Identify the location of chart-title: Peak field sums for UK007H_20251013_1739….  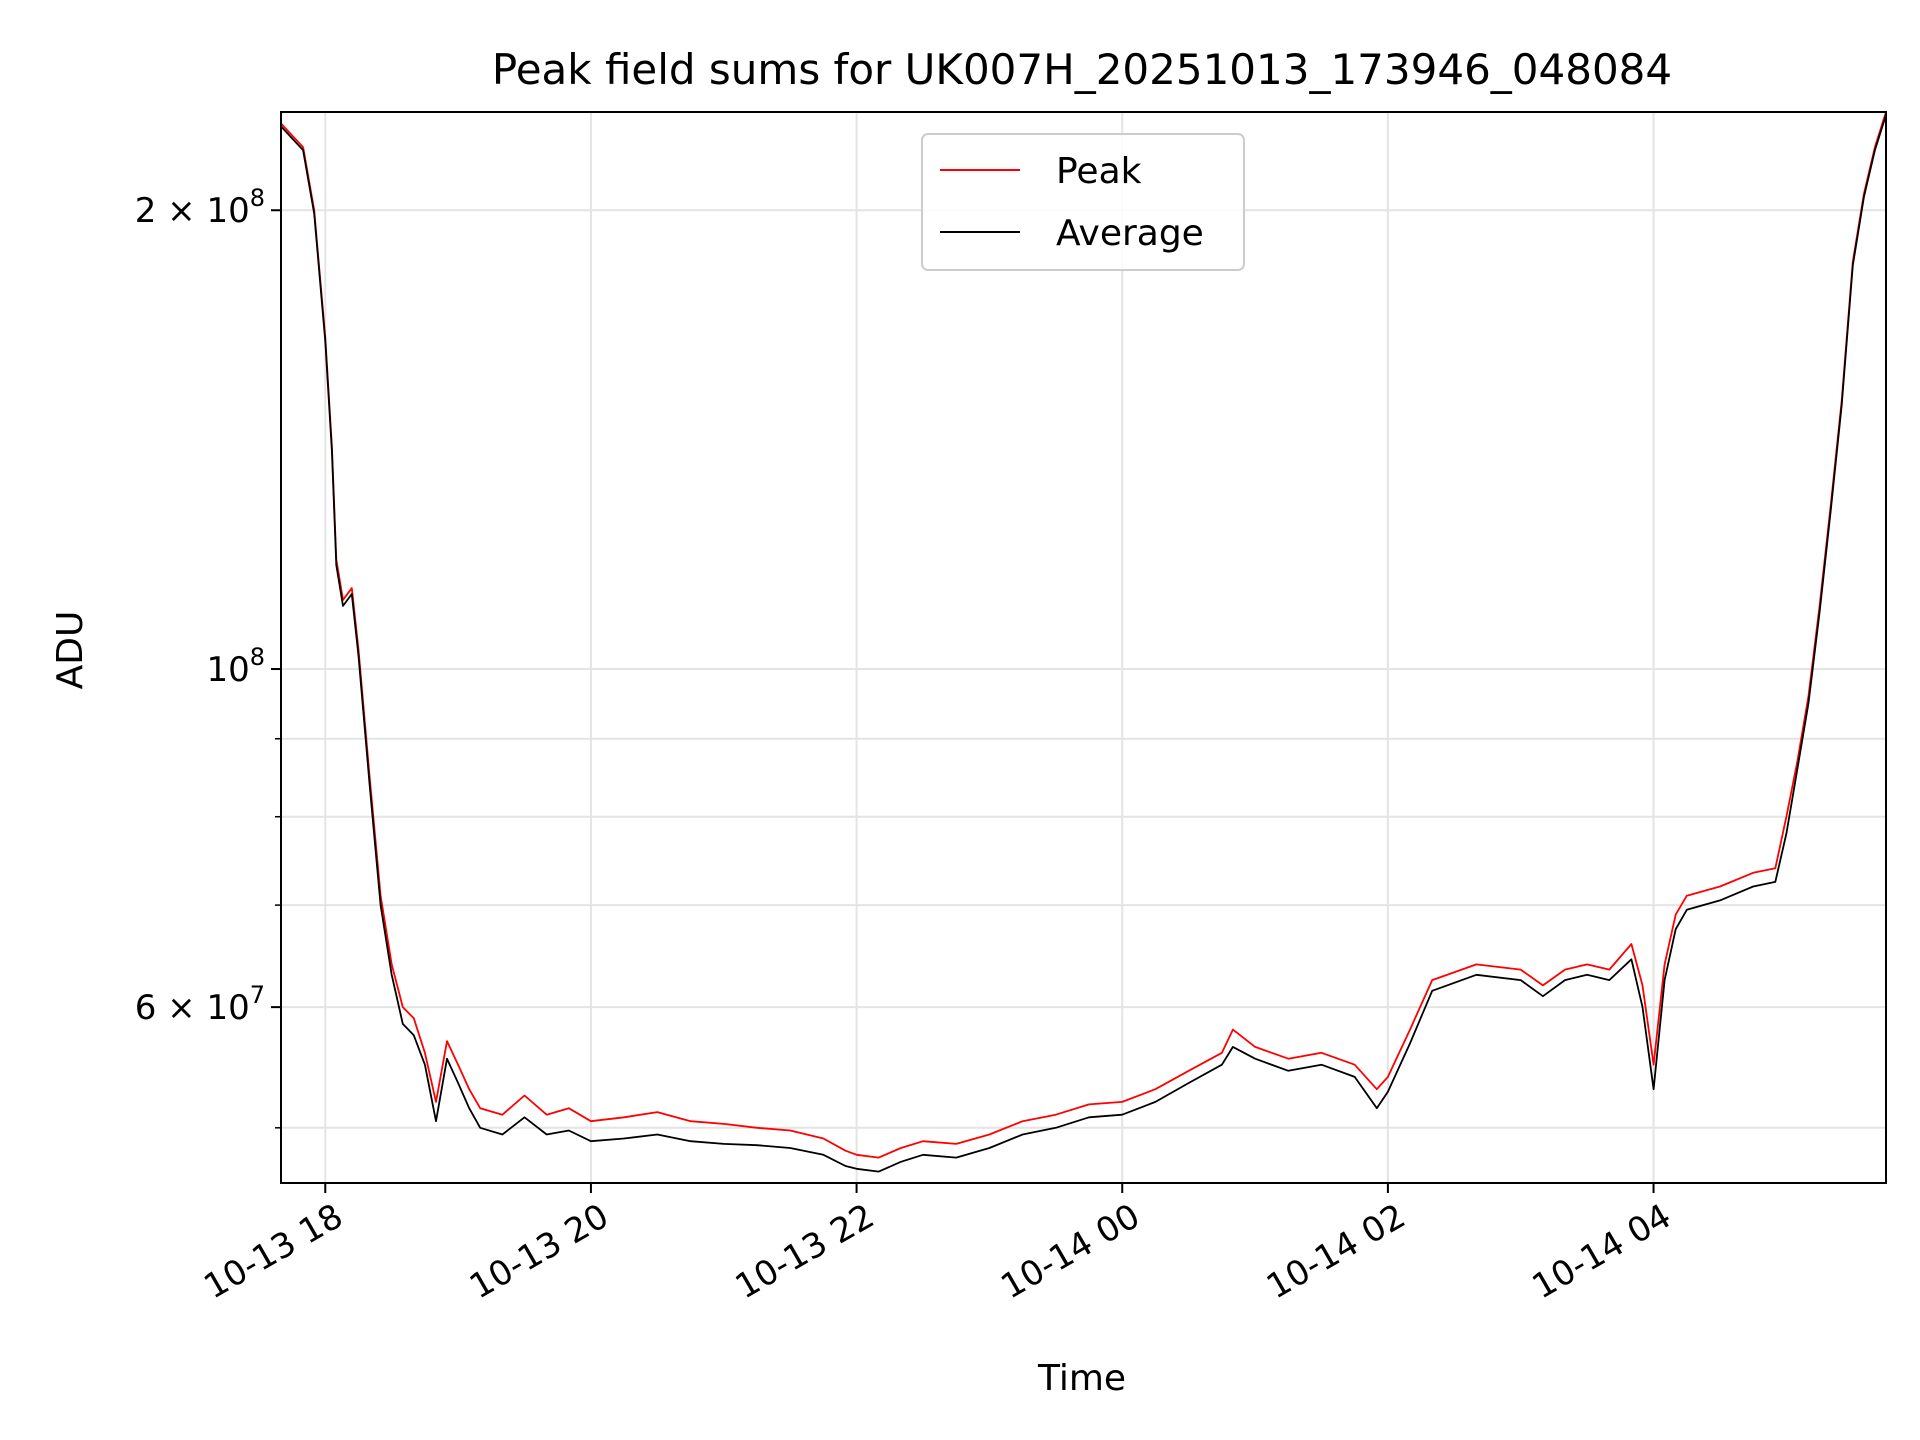
(1082, 69).